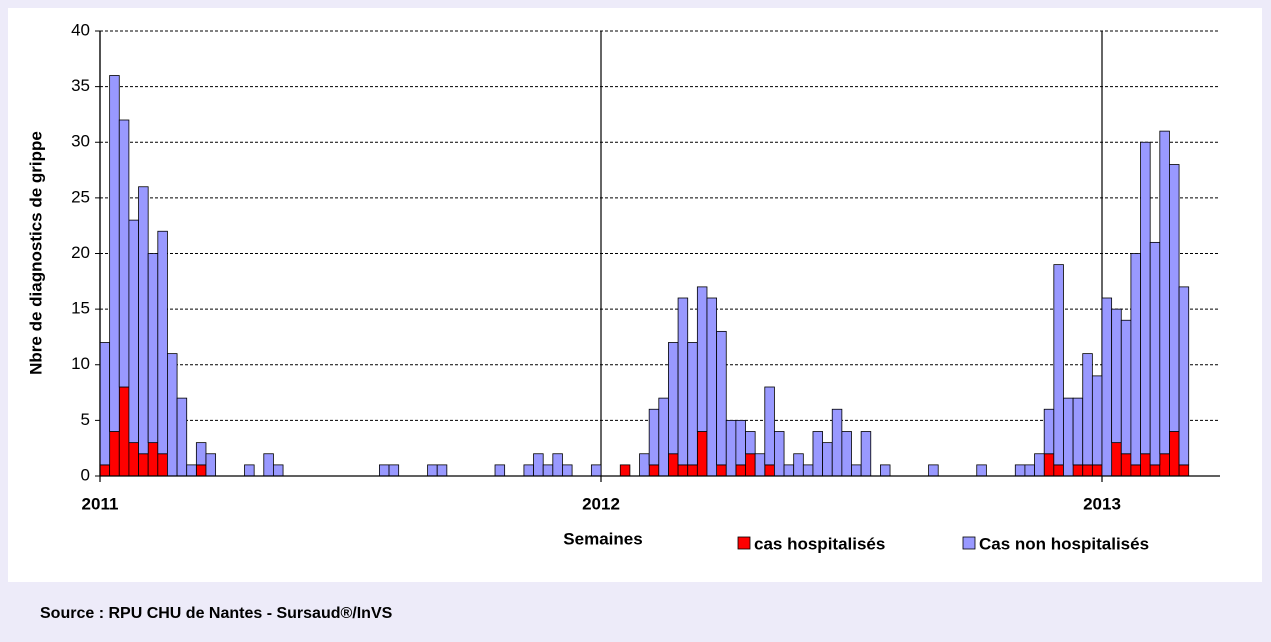  I want to click on y-tick-label: 15, so click(80, 308).